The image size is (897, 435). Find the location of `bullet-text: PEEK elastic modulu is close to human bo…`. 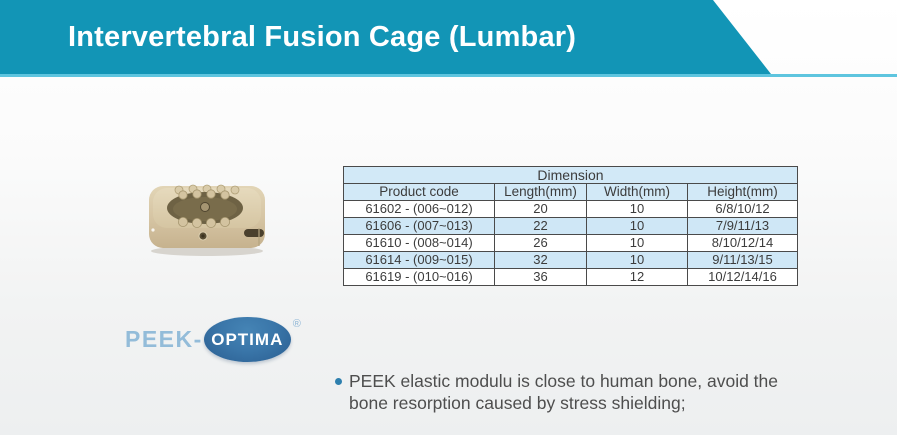

bullet-text: PEEK elastic modulu is close to human bo… is located at coordinates (563, 392).